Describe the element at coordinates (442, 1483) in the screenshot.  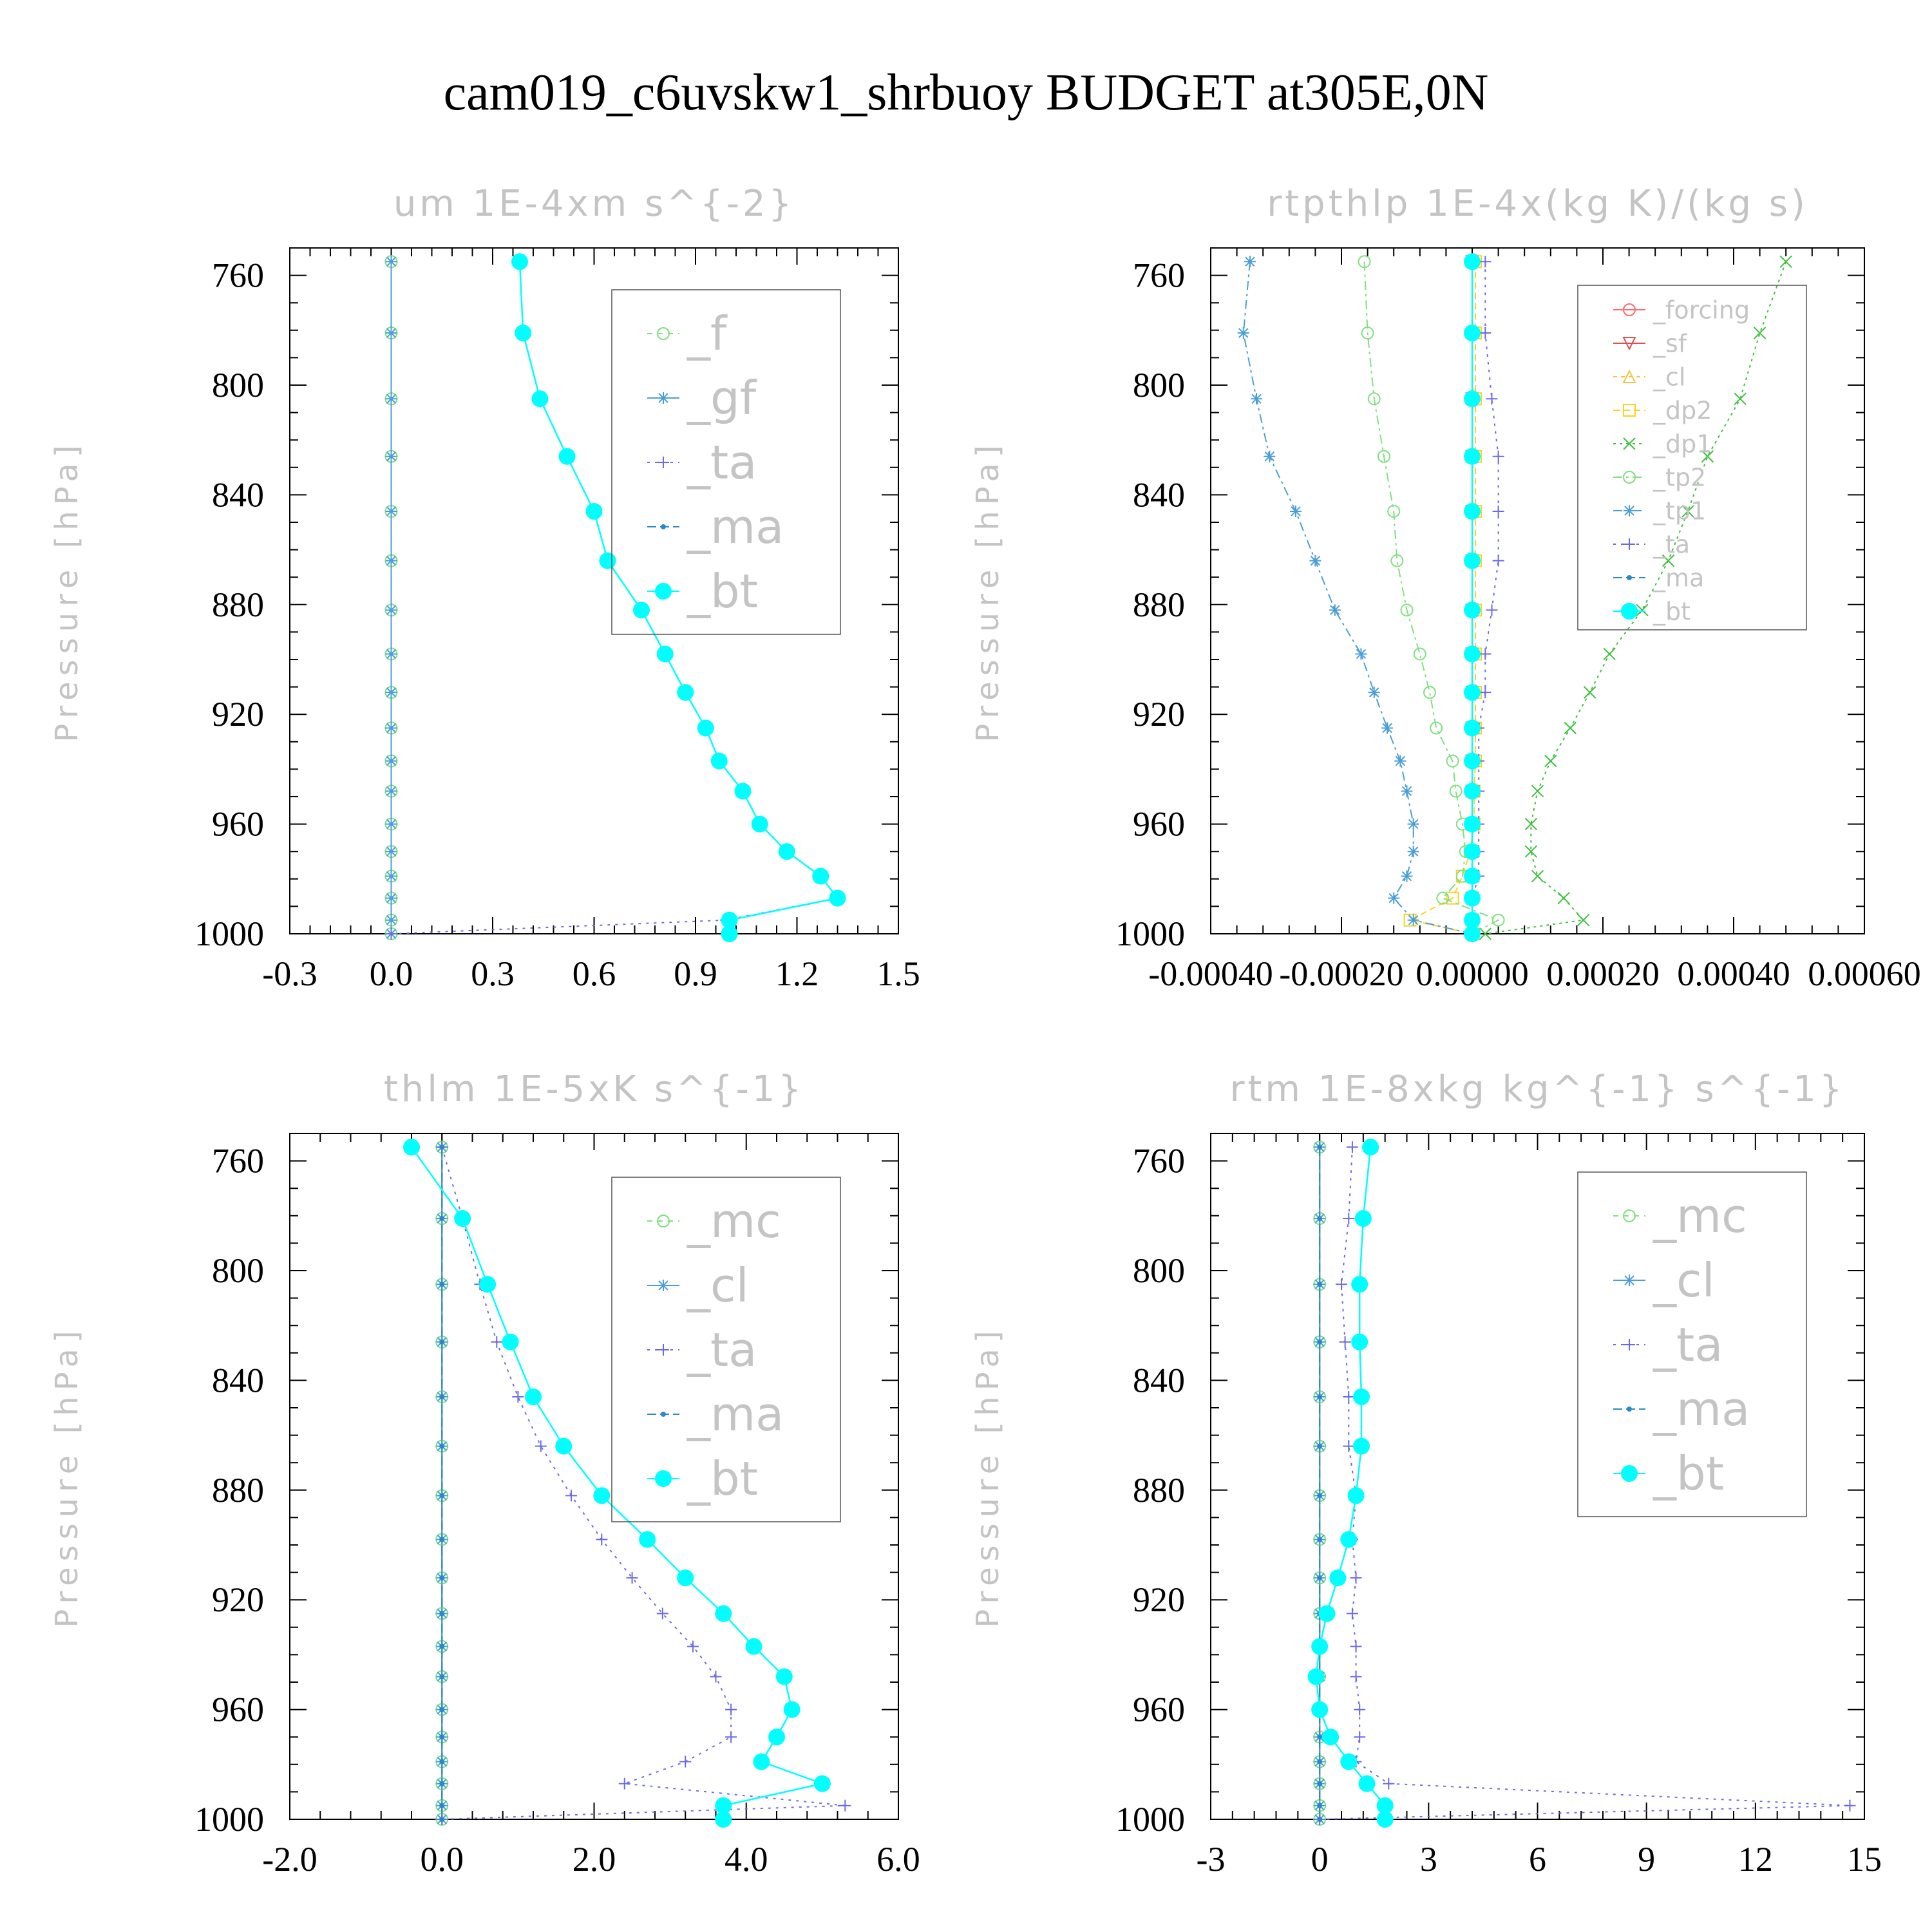
I see `series-ma` at that location.